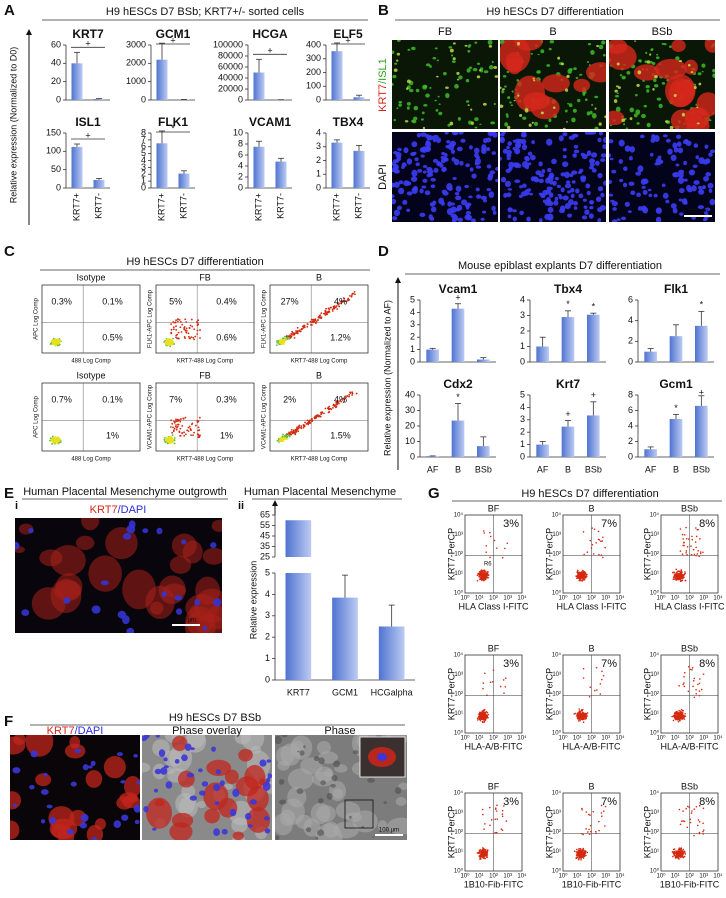  What do you see at coordinates (698, 212) in the screenshot?
I see `scale-bar-label: 100 µm` at bounding box center [698, 212].